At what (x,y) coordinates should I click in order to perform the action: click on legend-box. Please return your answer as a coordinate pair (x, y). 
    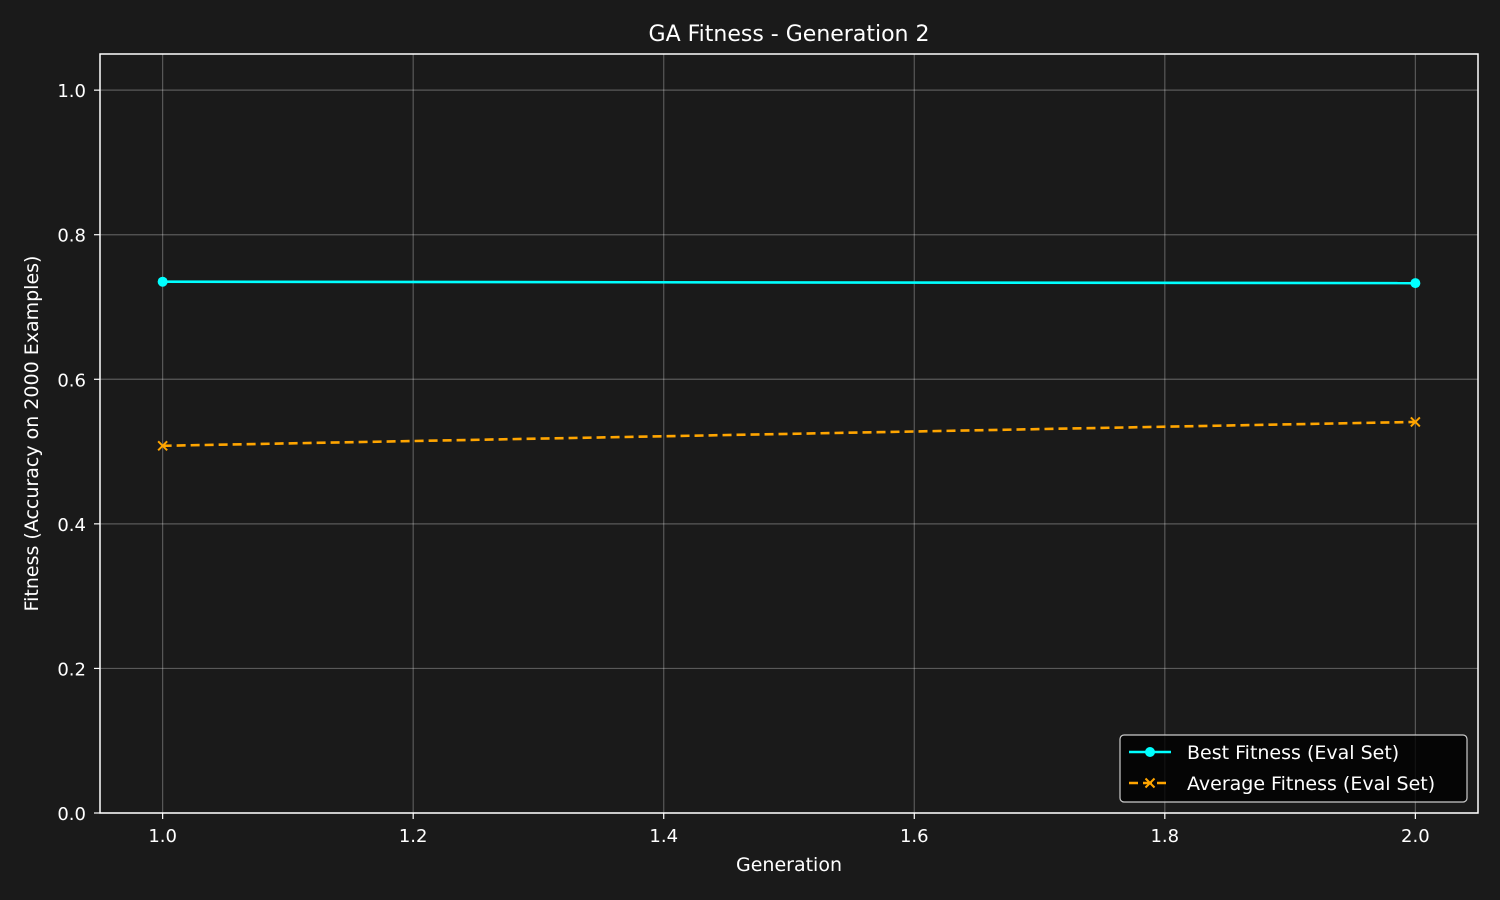
    Looking at the image, I should click on (1293, 768).